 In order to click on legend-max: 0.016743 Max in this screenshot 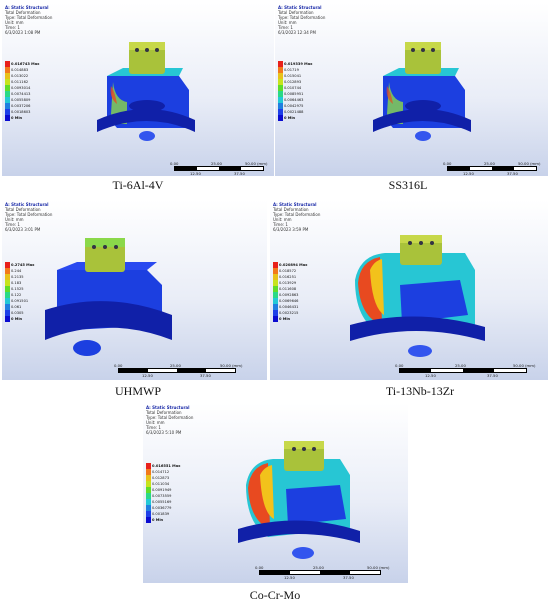, I will do `click(22, 64)`.